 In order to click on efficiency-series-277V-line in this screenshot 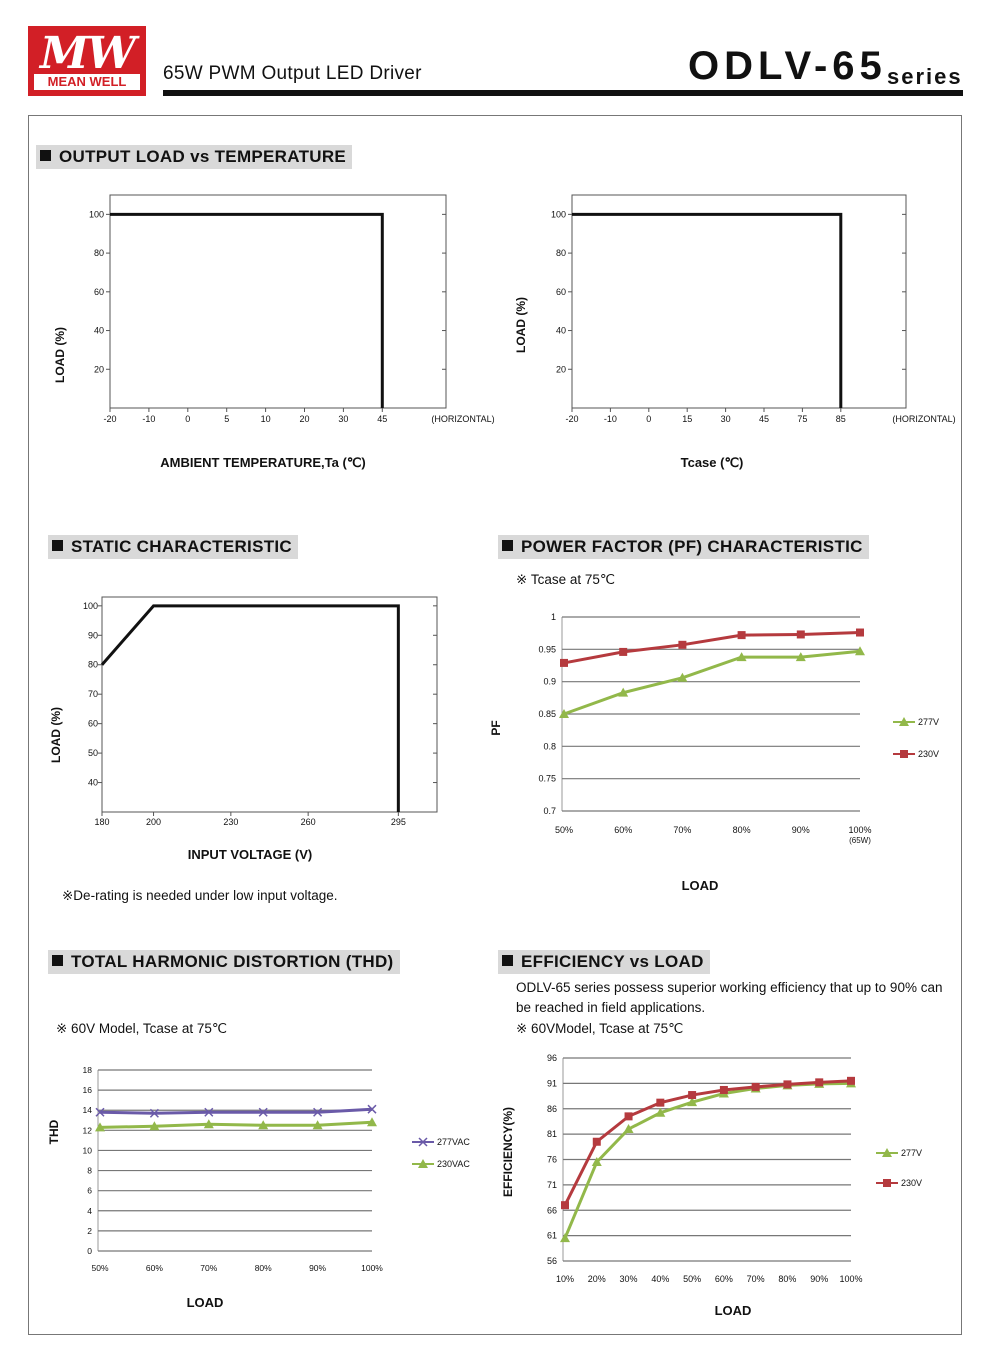, I will do `click(707, 1160)`.